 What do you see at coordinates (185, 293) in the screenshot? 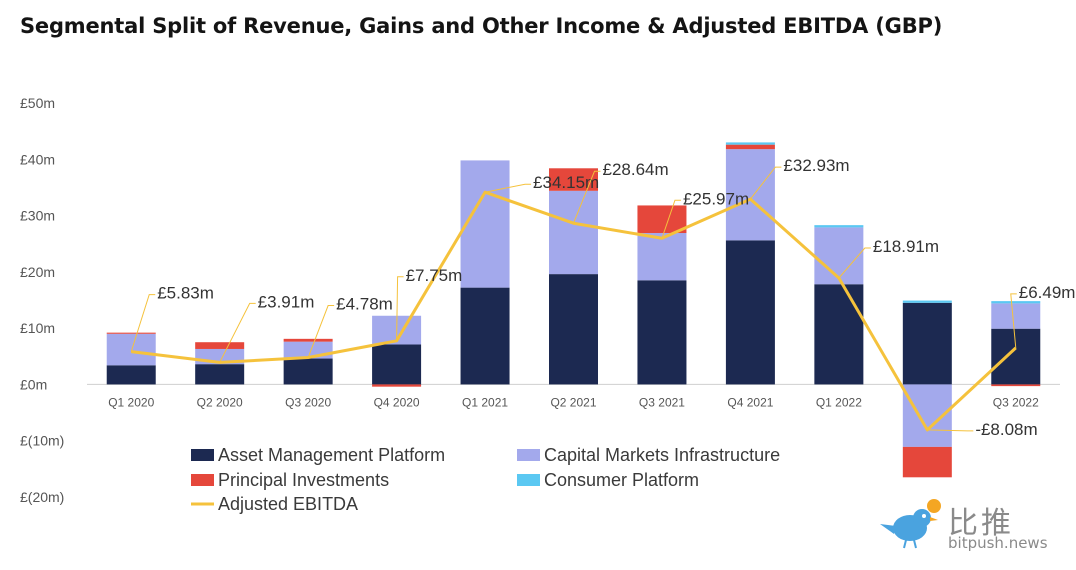
I see `ebitda-data-label: £5.83m` at bounding box center [185, 293].